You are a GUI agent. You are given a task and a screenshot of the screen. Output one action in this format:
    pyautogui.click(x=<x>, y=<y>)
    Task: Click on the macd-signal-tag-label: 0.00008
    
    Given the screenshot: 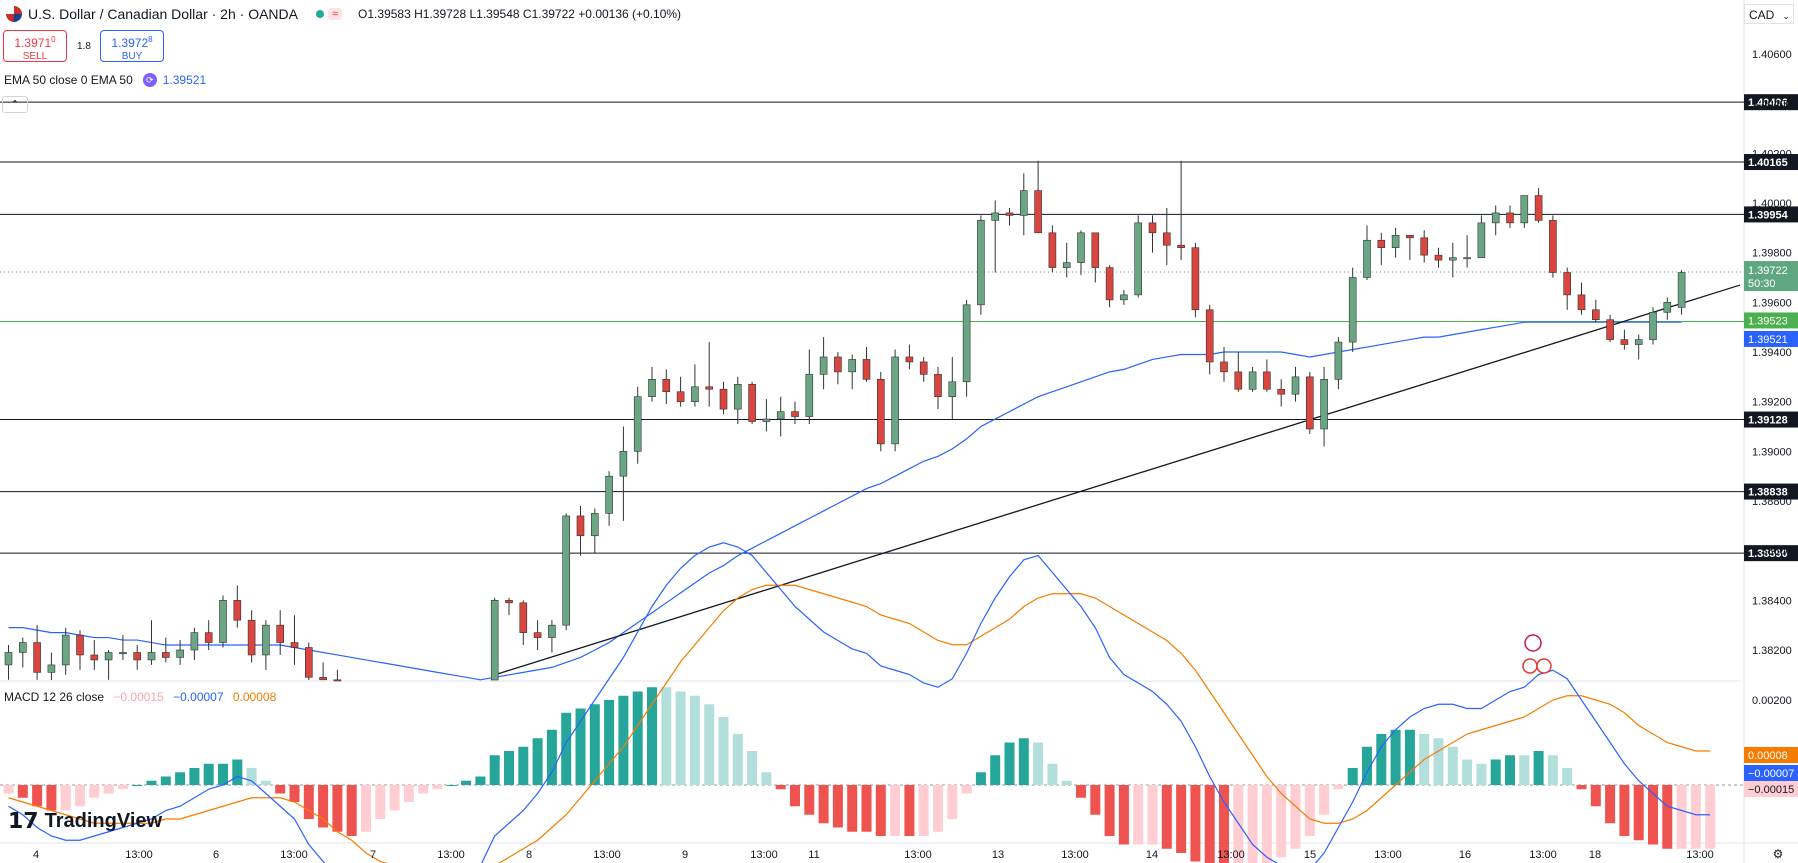 What is the action you would take?
    pyautogui.click(x=1768, y=756)
    